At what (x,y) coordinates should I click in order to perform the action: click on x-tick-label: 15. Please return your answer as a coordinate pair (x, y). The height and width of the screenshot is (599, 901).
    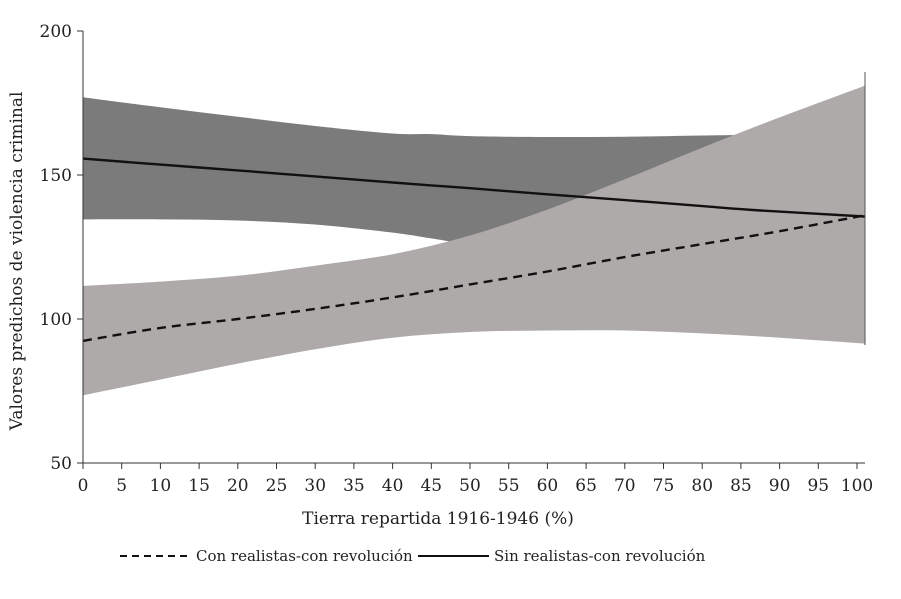
    Looking at the image, I should click on (199, 486).